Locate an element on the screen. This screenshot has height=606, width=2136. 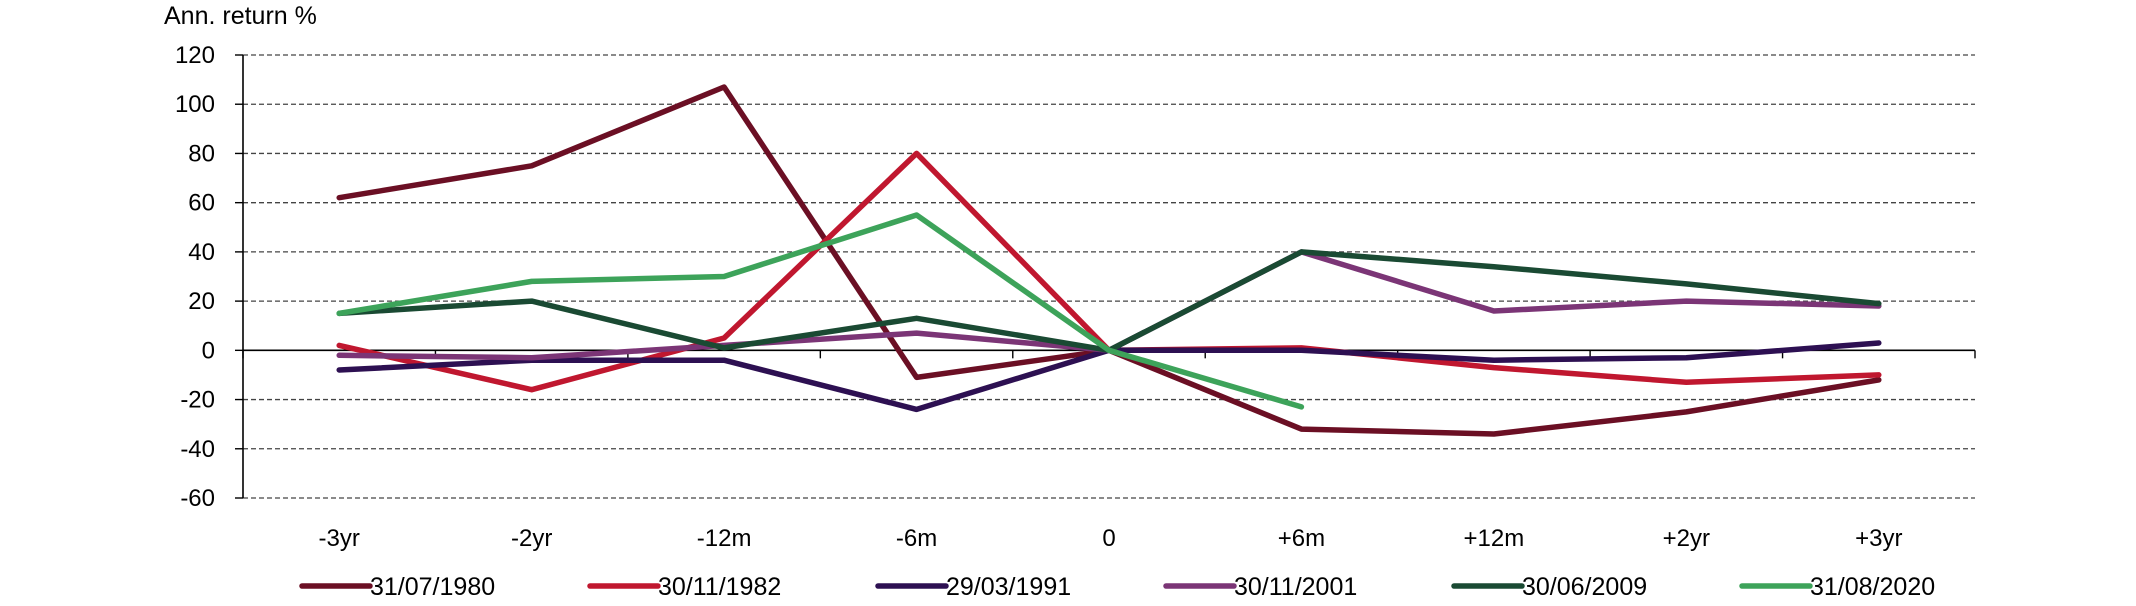
legend-label: 30/11/2001 is located at coordinates (1295, 587).